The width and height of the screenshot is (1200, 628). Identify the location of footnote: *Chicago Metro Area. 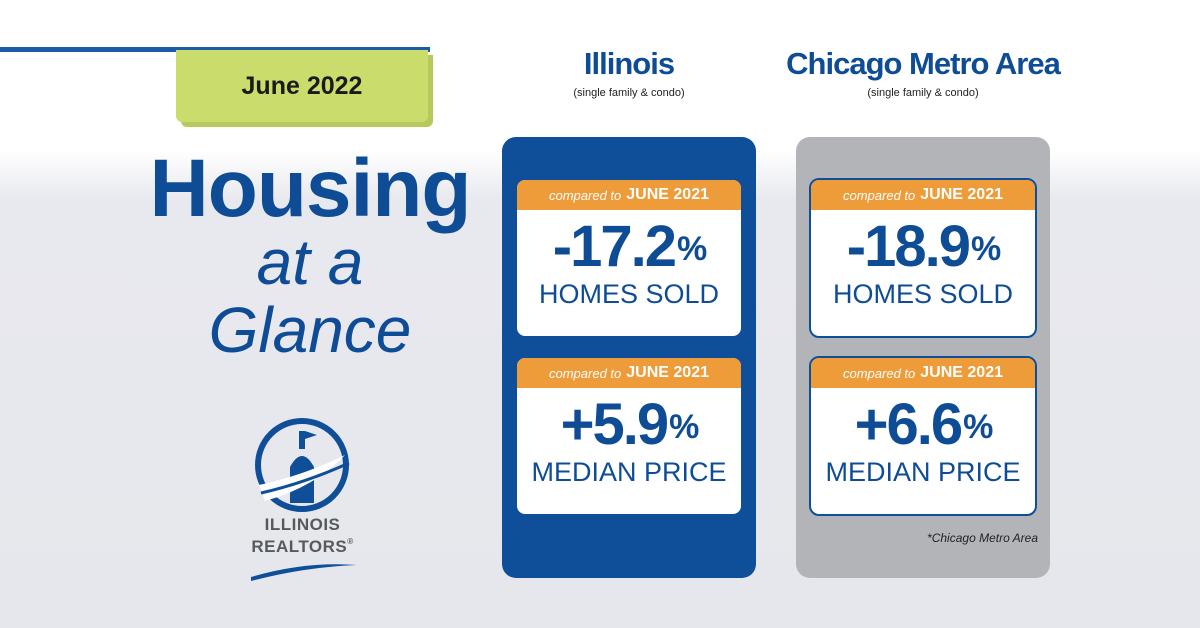
(982, 538).